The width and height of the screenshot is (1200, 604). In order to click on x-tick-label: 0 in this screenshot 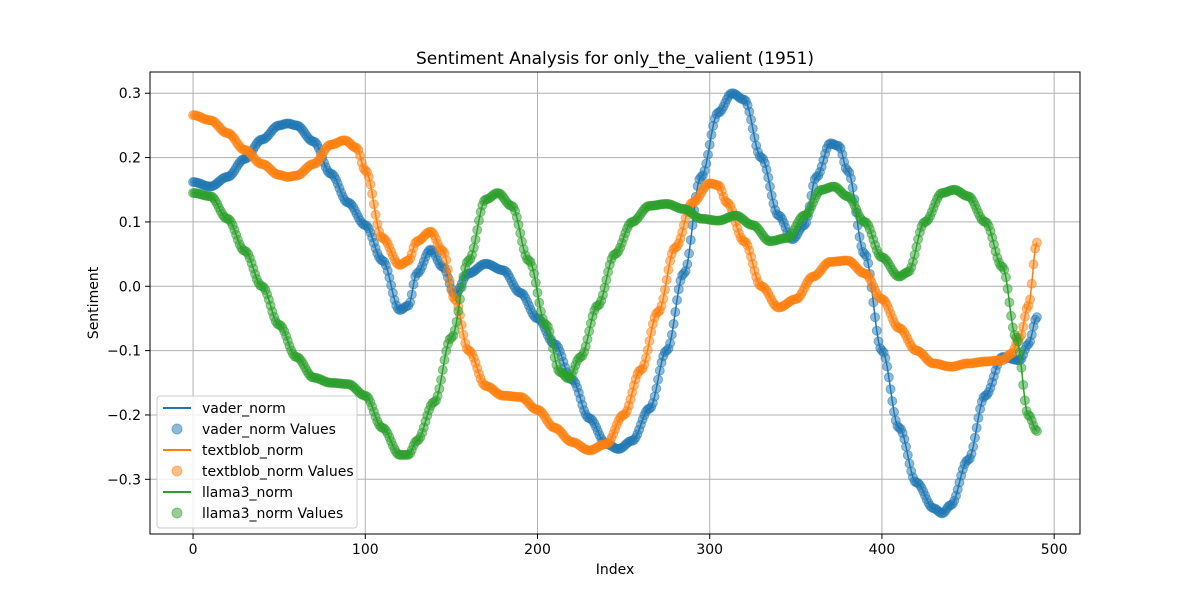, I will do `click(193, 550)`.